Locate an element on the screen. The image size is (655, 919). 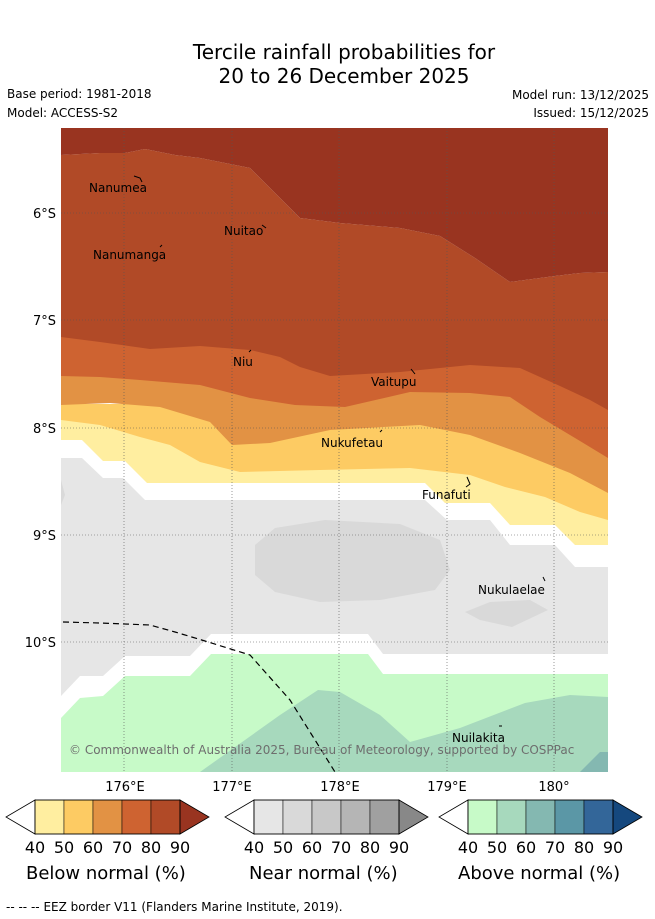
latitude-labels: 6°S 7°S 8°S 9°S 10°S is located at coordinates (40, 429).